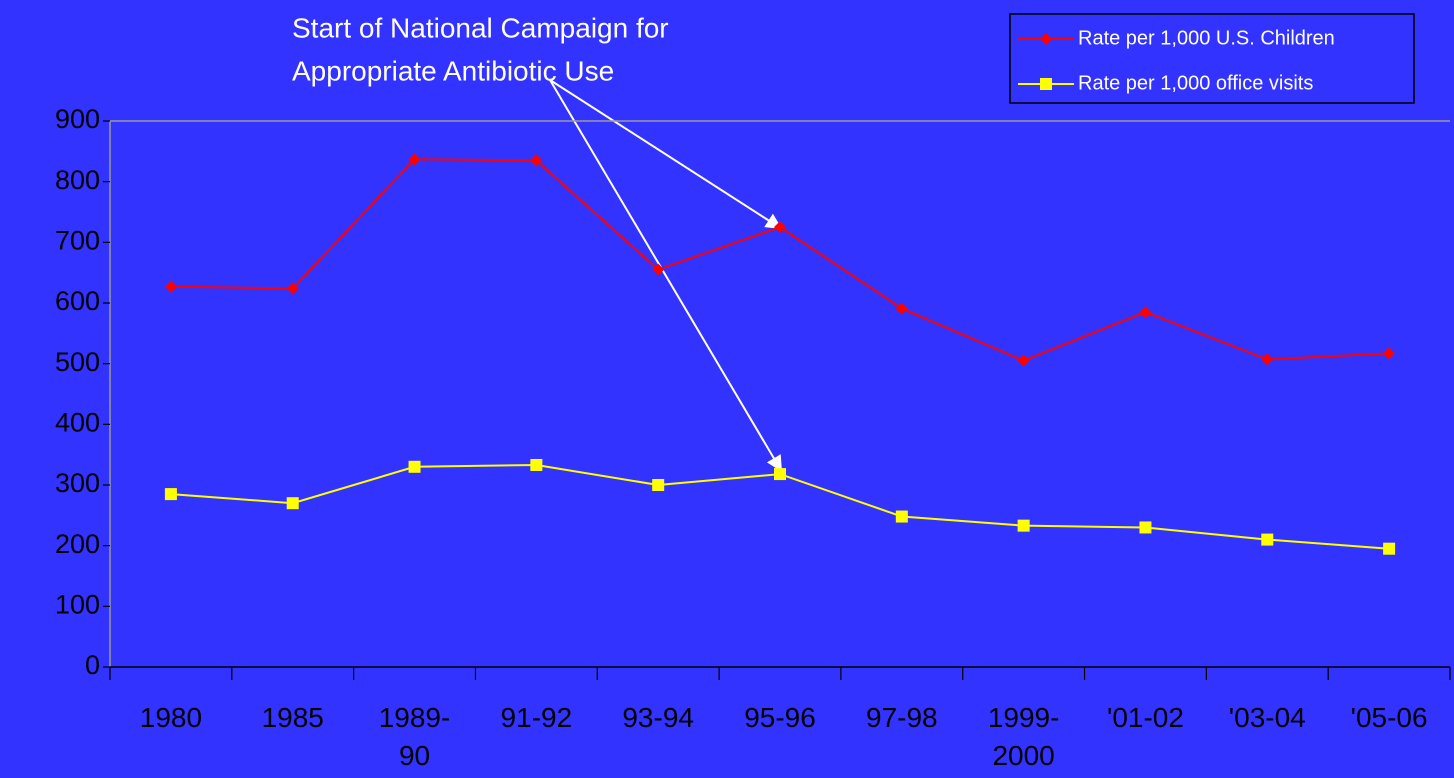  What do you see at coordinates (1023, 736) in the screenshot?
I see `x-tick-label: 1999- 2000` at bounding box center [1023, 736].